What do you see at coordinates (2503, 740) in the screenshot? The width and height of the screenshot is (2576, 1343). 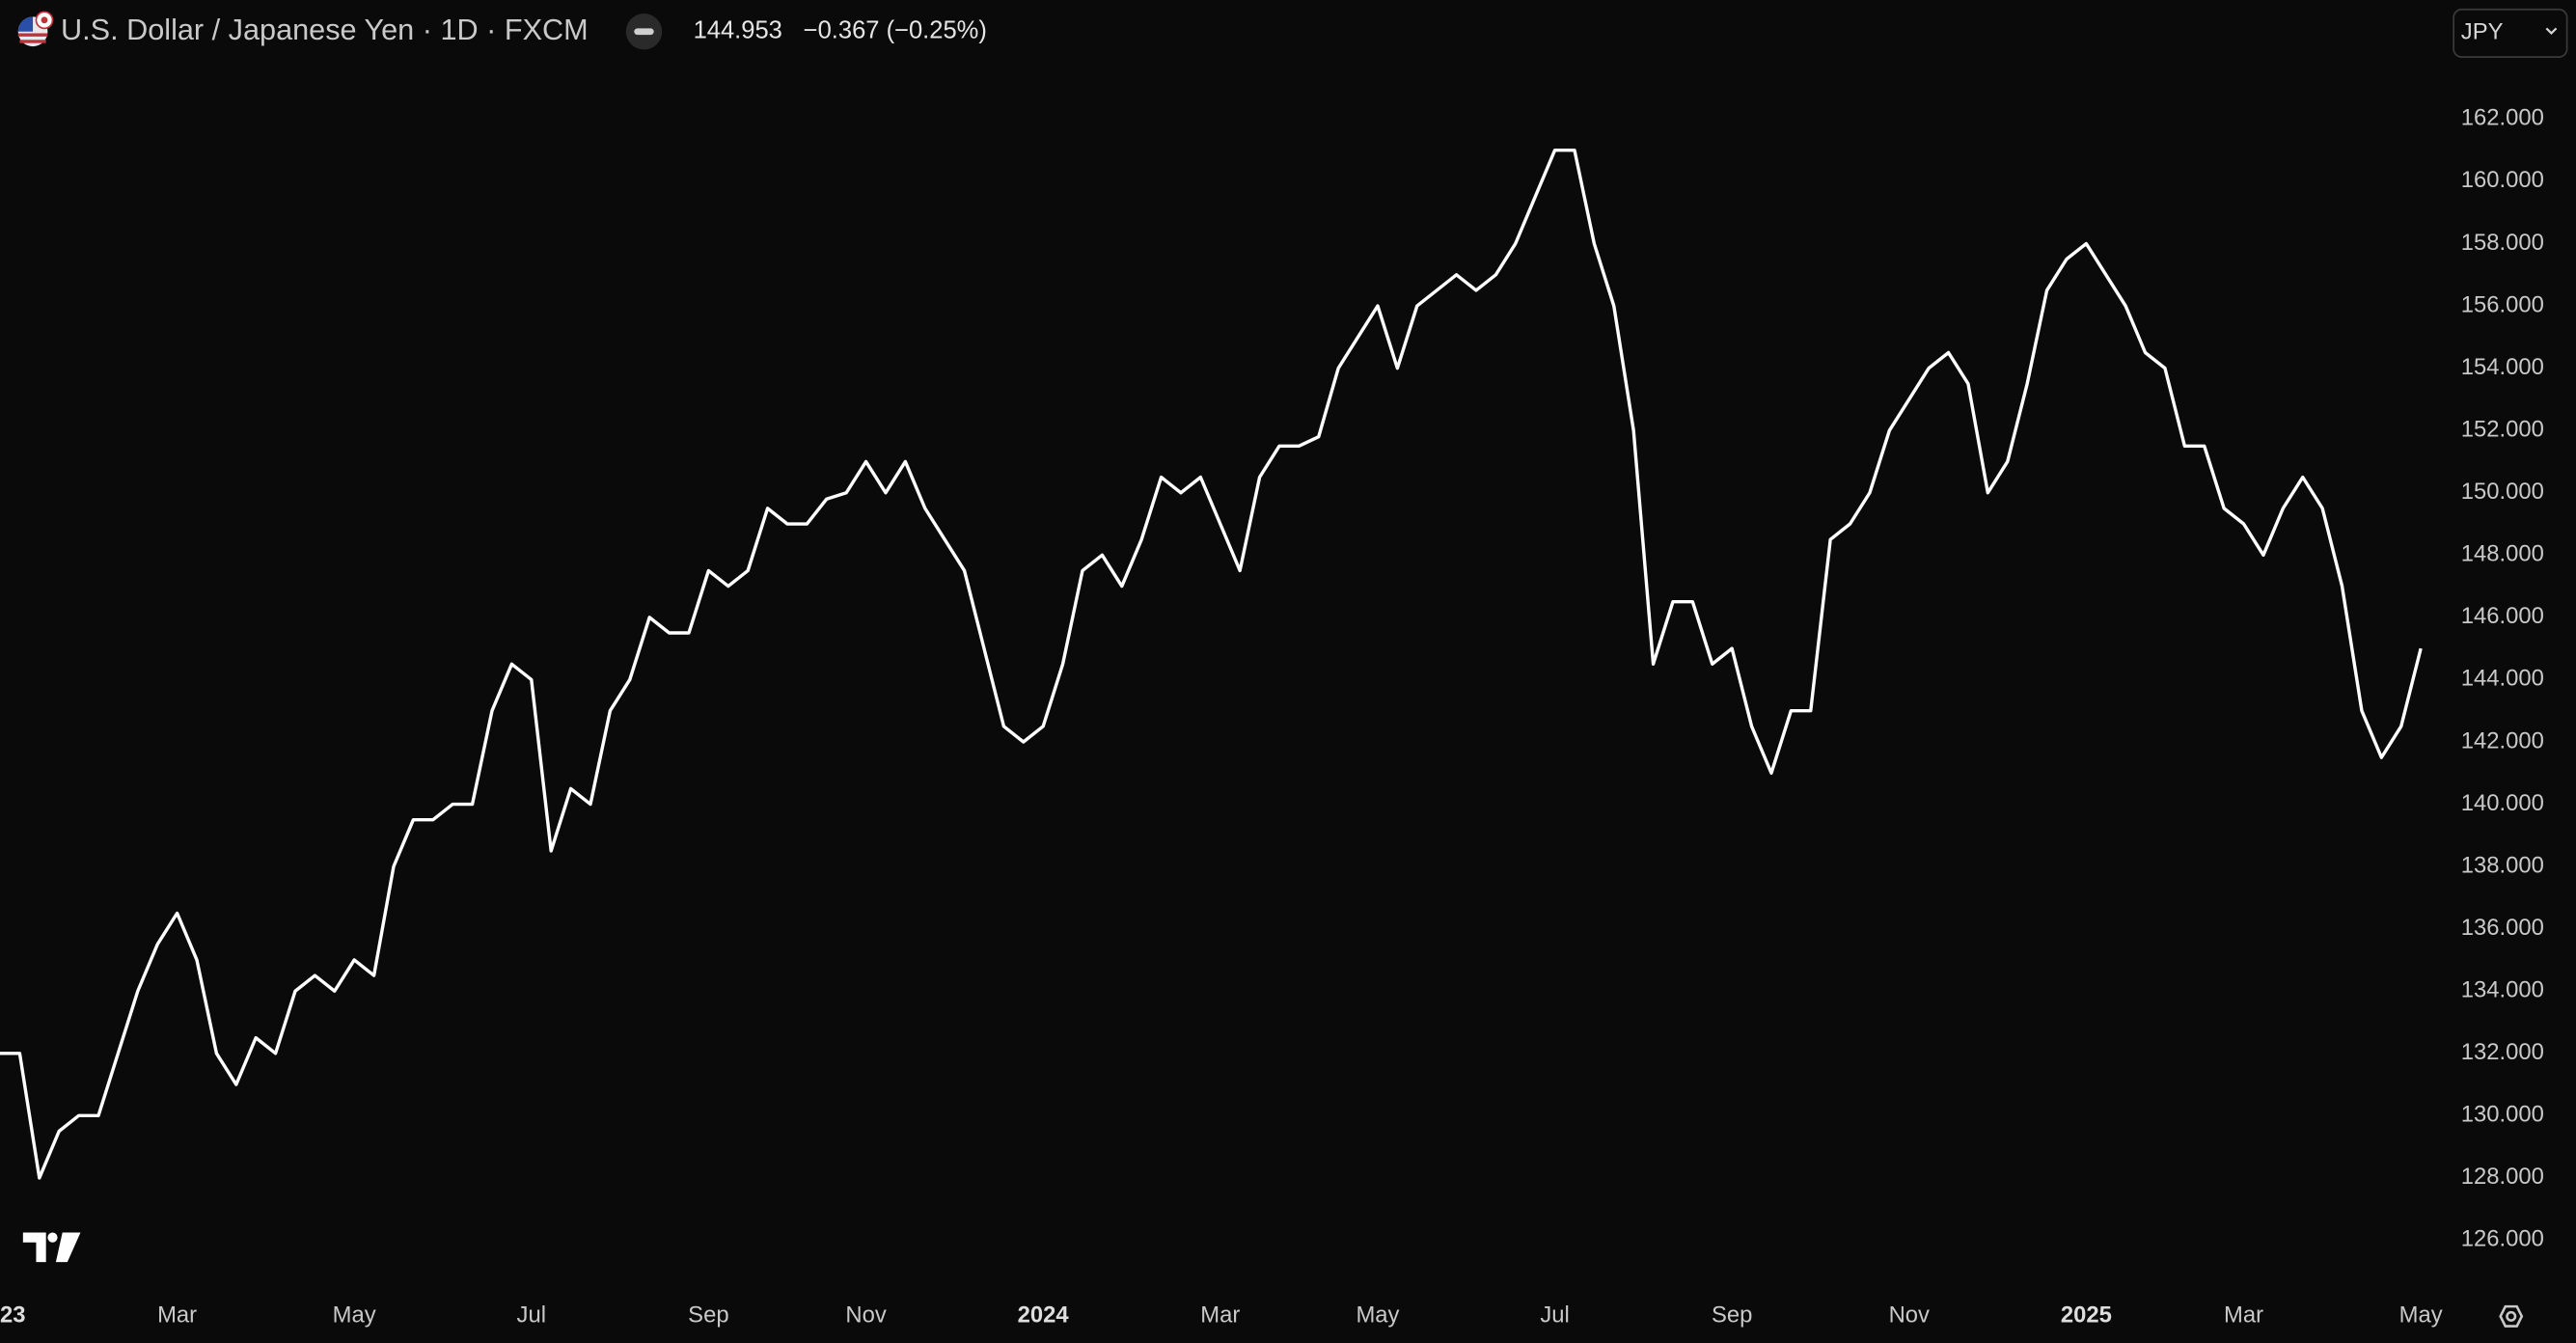 I see `y-tick-label: 142.000` at bounding box center [2503, 740].